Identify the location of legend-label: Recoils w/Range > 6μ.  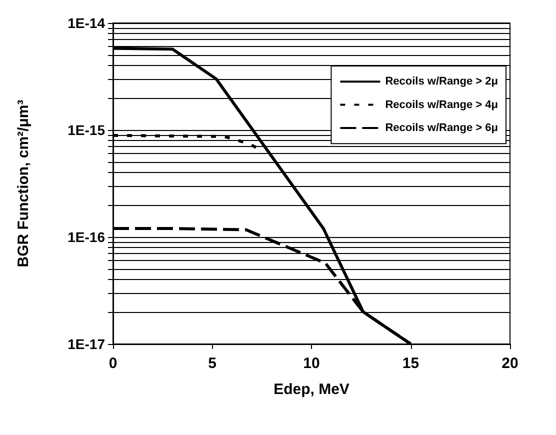
(441, 128).